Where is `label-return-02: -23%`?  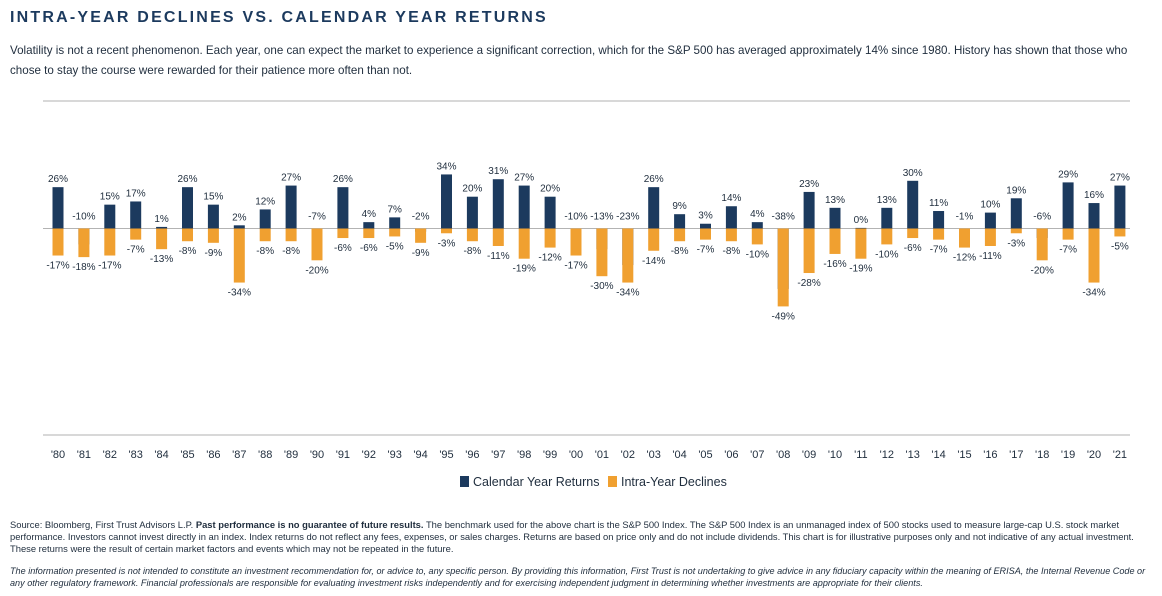 label-return-02: -23% is located at coordinates (627, 217).